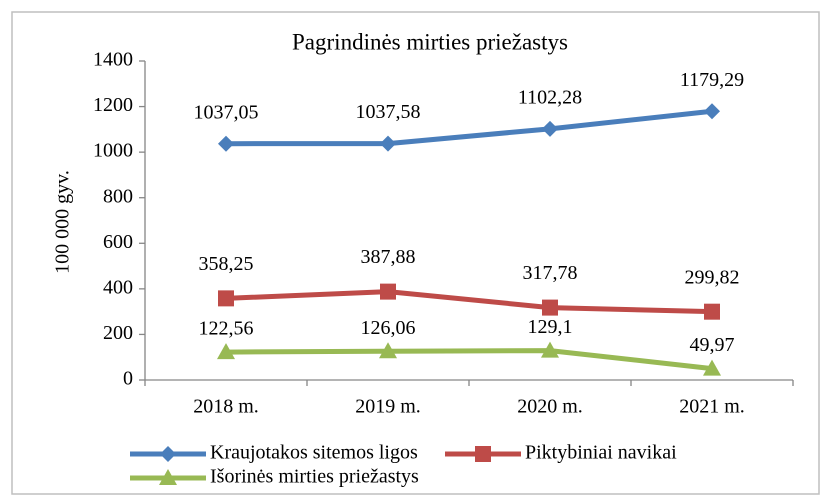 This screenshot has width=831, height=501. What do you see at coordinates (388, 257) in the screenshot?
I see `data-label: 387,88` at bounding box center [388, 257].